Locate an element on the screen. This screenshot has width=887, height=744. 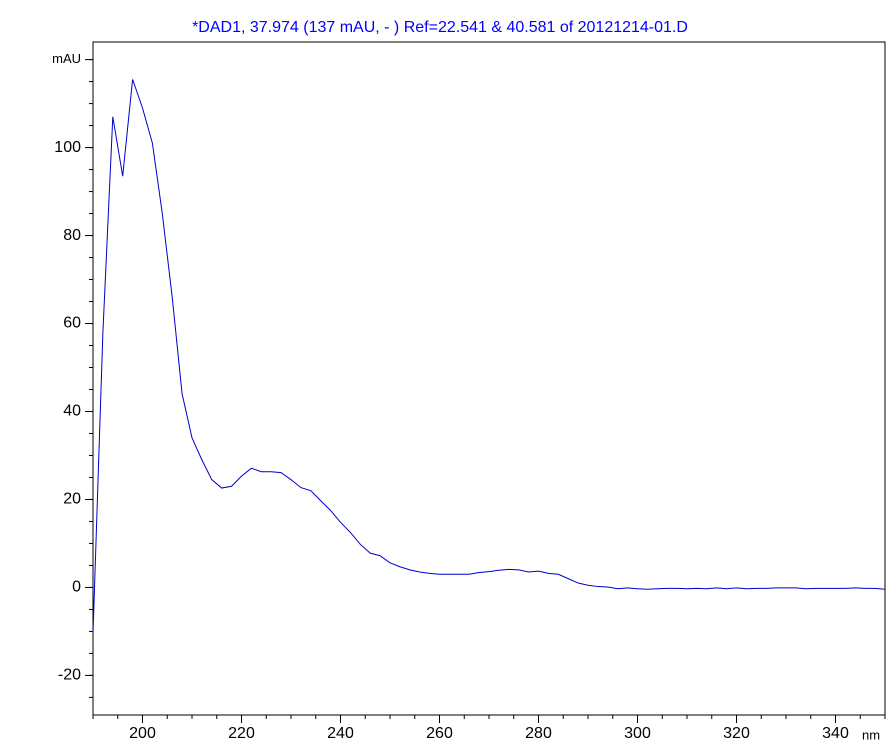
x-tick-label: 260 is located at coordinates (439, 733).